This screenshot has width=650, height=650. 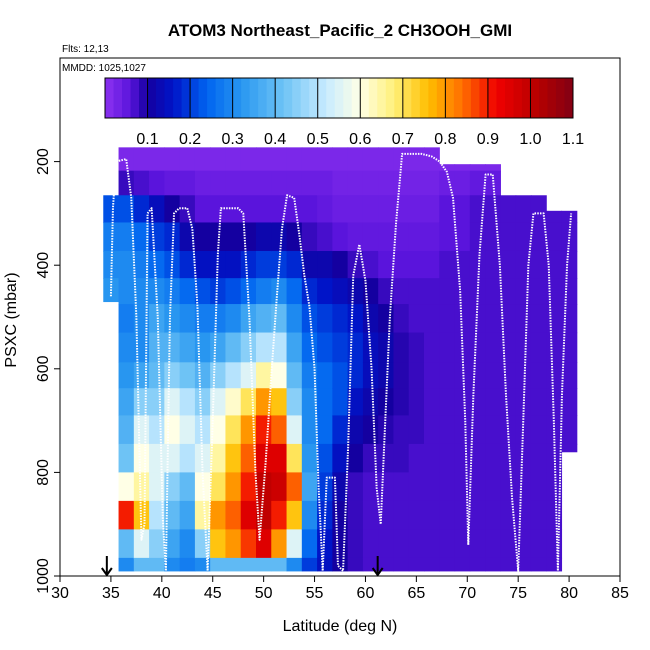 What do you see at coordinates (43, 265) in the screenshot?
I see `y-tick-label: 400` at bounding box center [43, 265].